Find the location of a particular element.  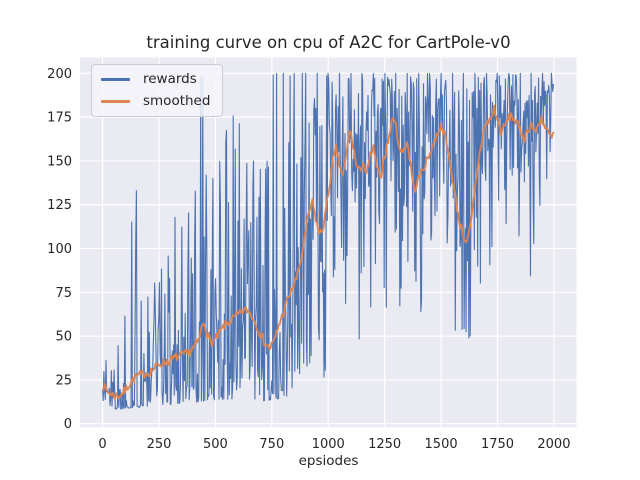

rewards-line-swatch is located at coordinates (115, 79).